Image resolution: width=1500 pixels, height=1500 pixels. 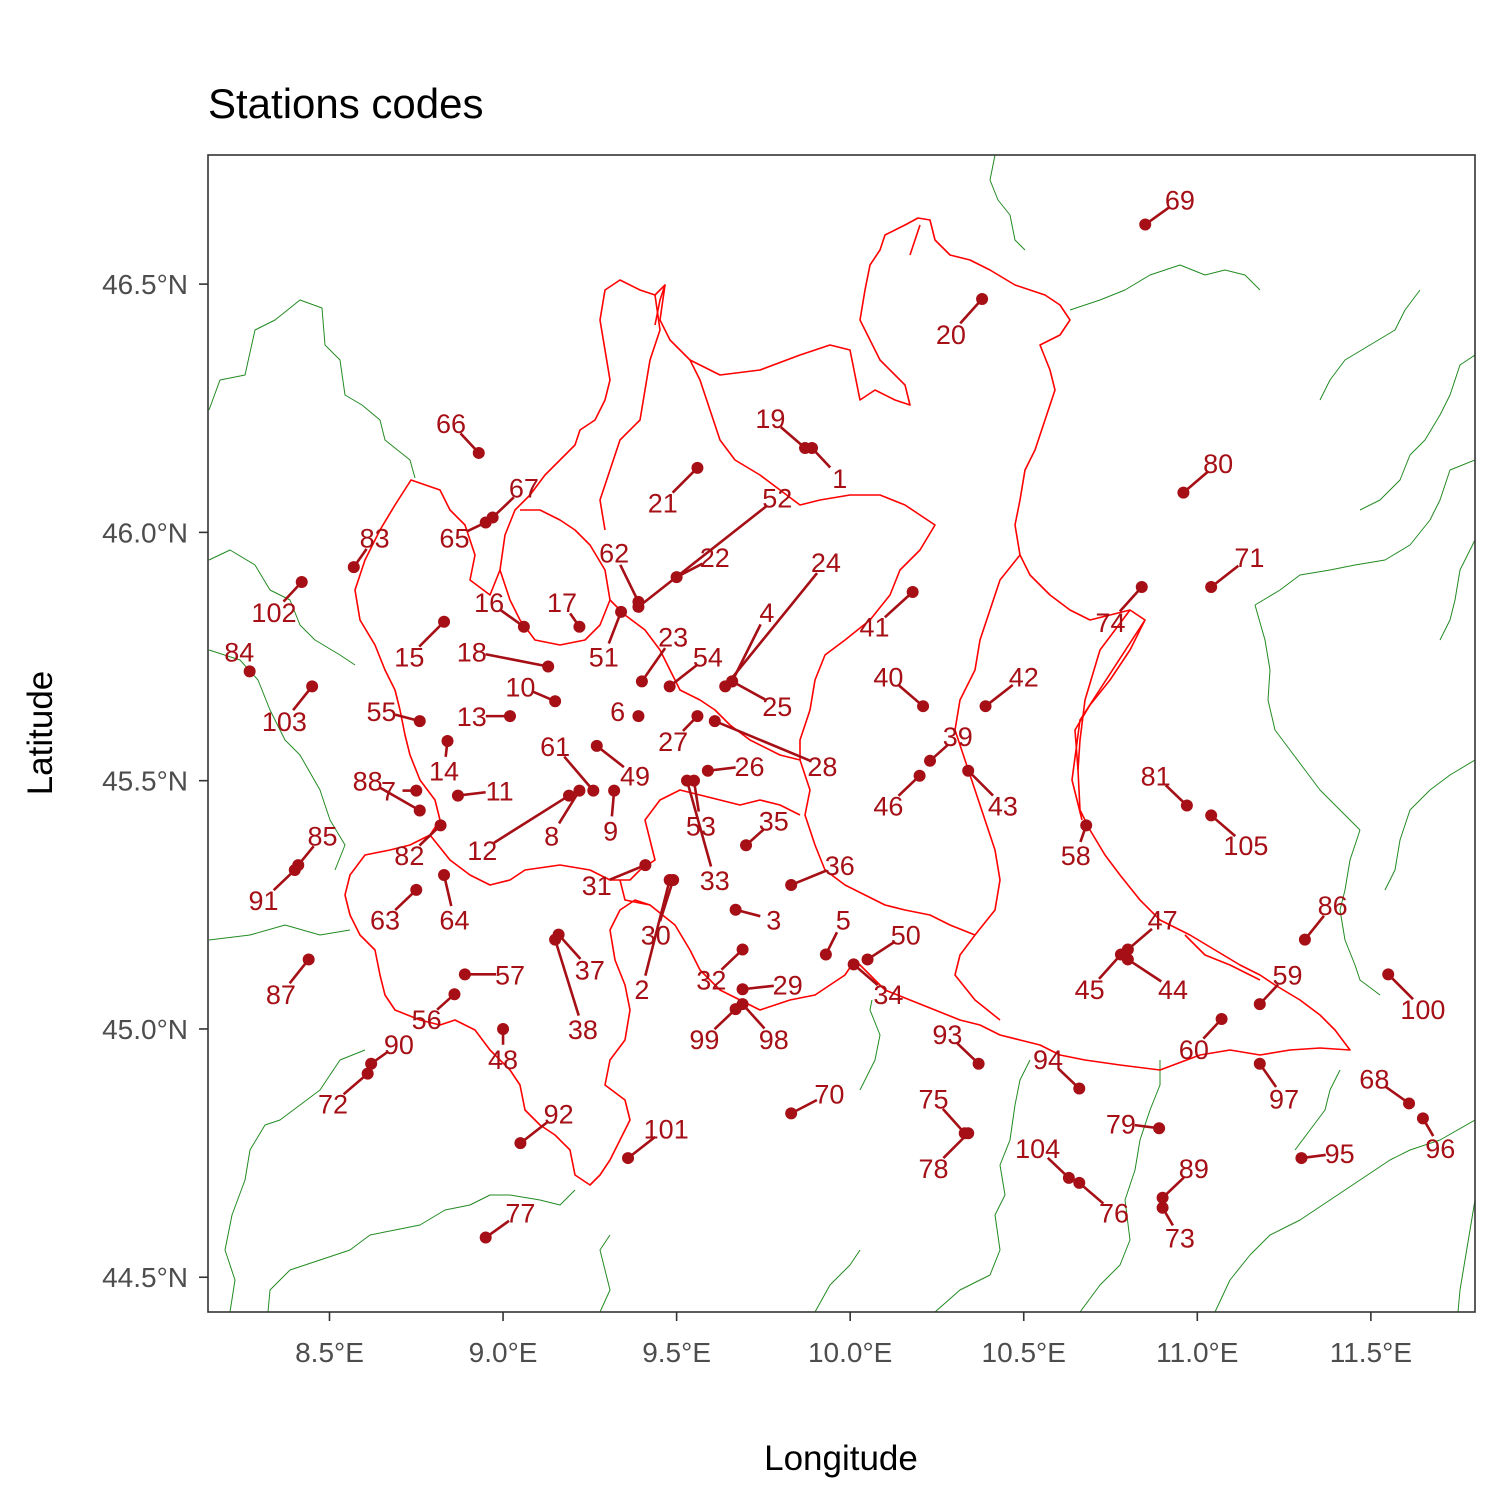 I want to click on station-label-56: 56, so click(x=427, y=1020).